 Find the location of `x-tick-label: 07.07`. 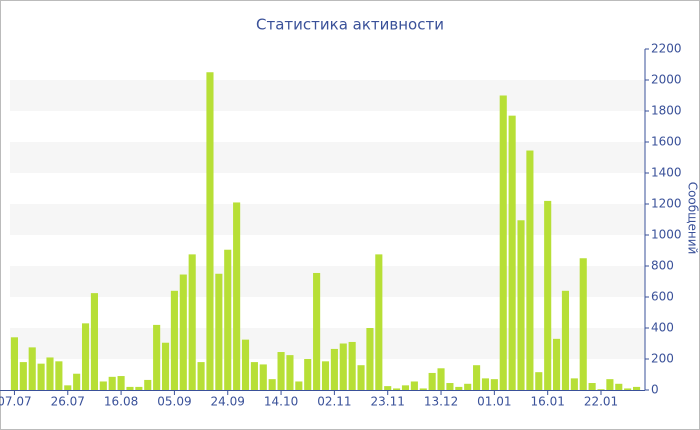

x-tick-label: 07.07 is located at coordinates (16, 402).